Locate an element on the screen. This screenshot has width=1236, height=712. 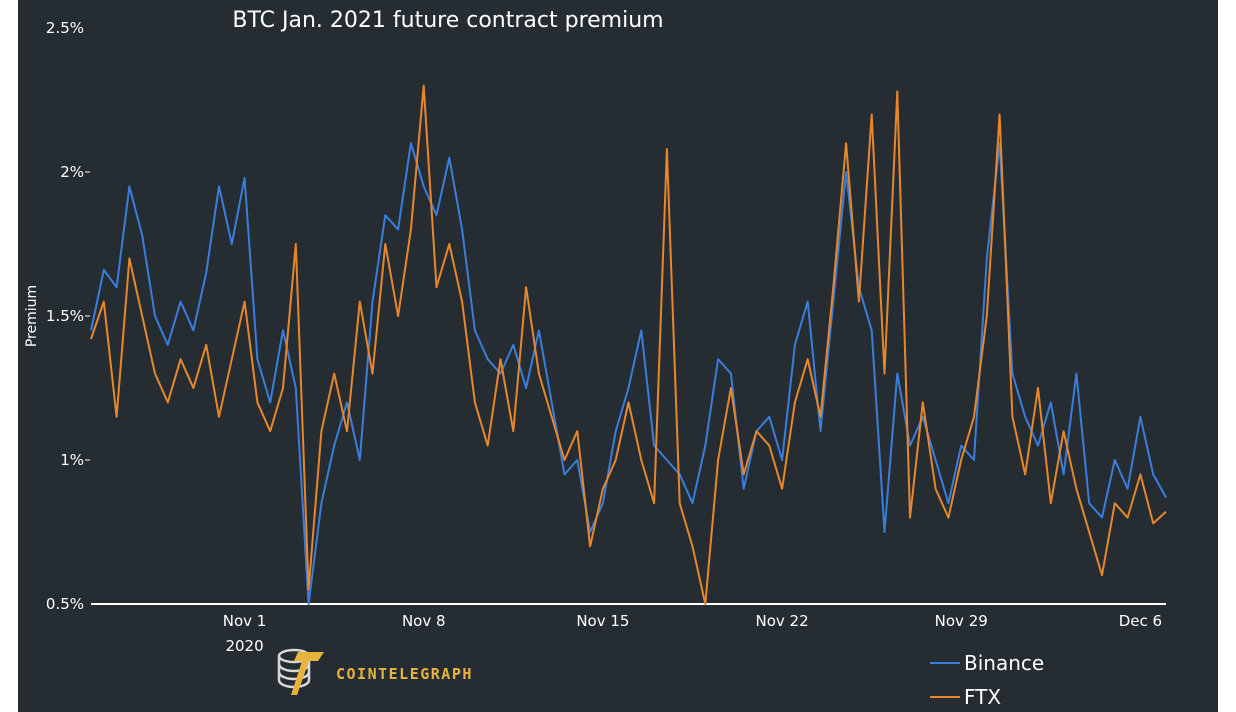
x-tick-label: Nov 29 is located at coordinates (961, 621).